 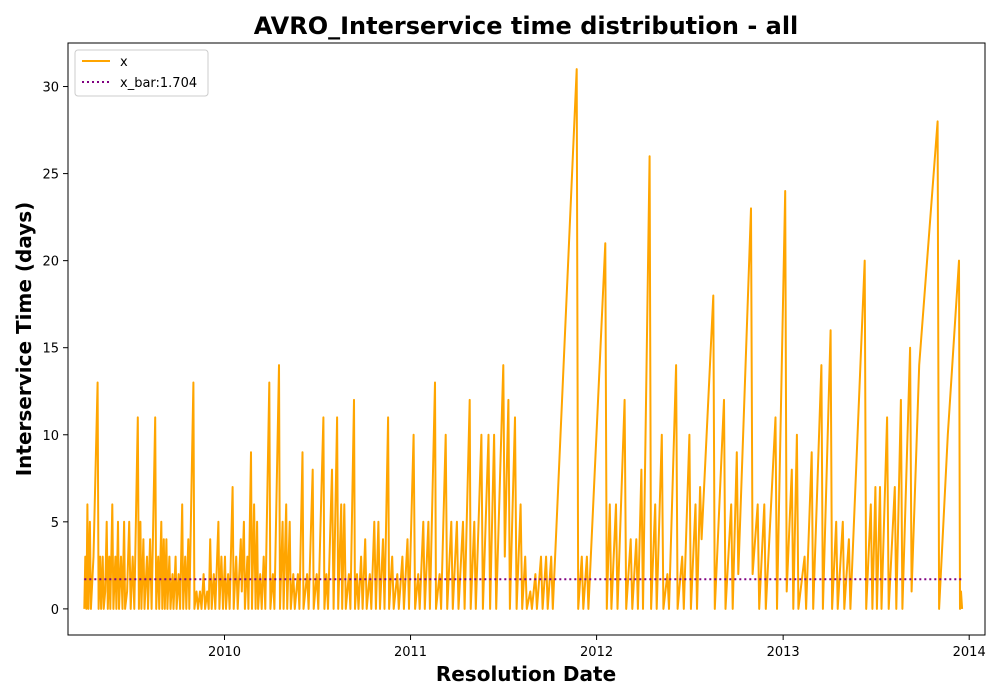 I want to click on y-axis-label: Interservice Time (days), so click(x=24, y=339).